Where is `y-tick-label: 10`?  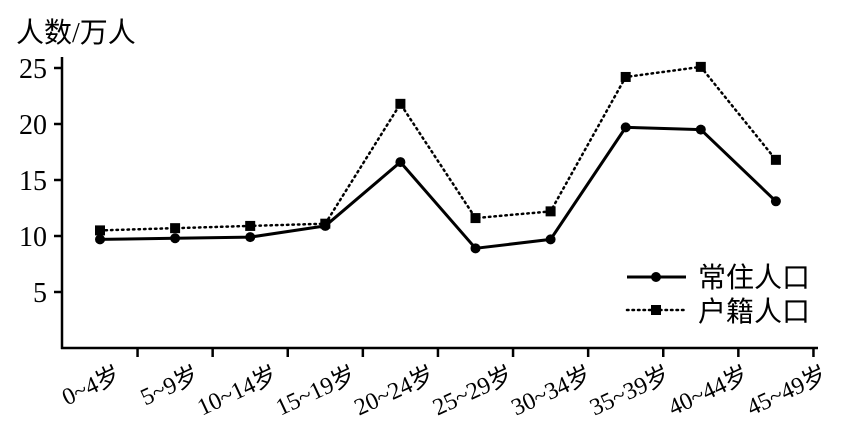 y-tick-label: 10 is located at coordinates (33, 237).